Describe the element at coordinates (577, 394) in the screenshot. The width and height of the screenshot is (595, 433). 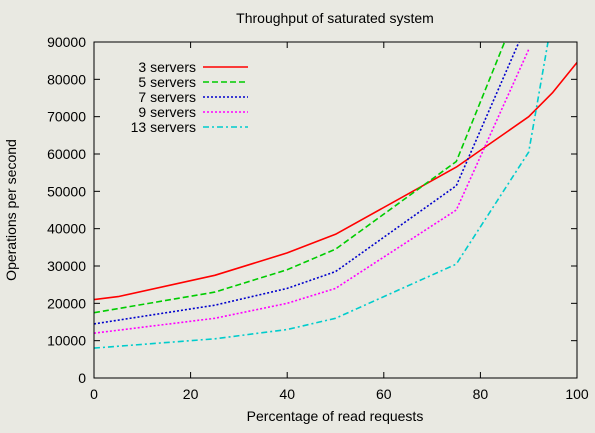
I see `x-tick-label: 100` at that location.